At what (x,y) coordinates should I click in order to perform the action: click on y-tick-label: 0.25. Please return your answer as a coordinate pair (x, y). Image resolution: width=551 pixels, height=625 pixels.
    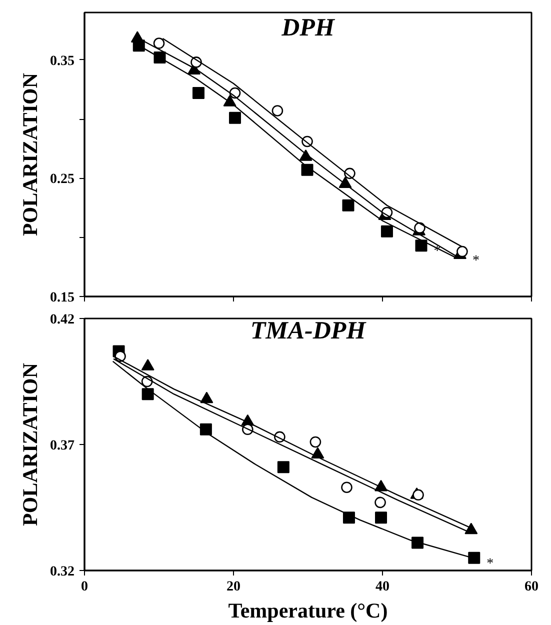
    Looking at the image, I should click on (62, 180).